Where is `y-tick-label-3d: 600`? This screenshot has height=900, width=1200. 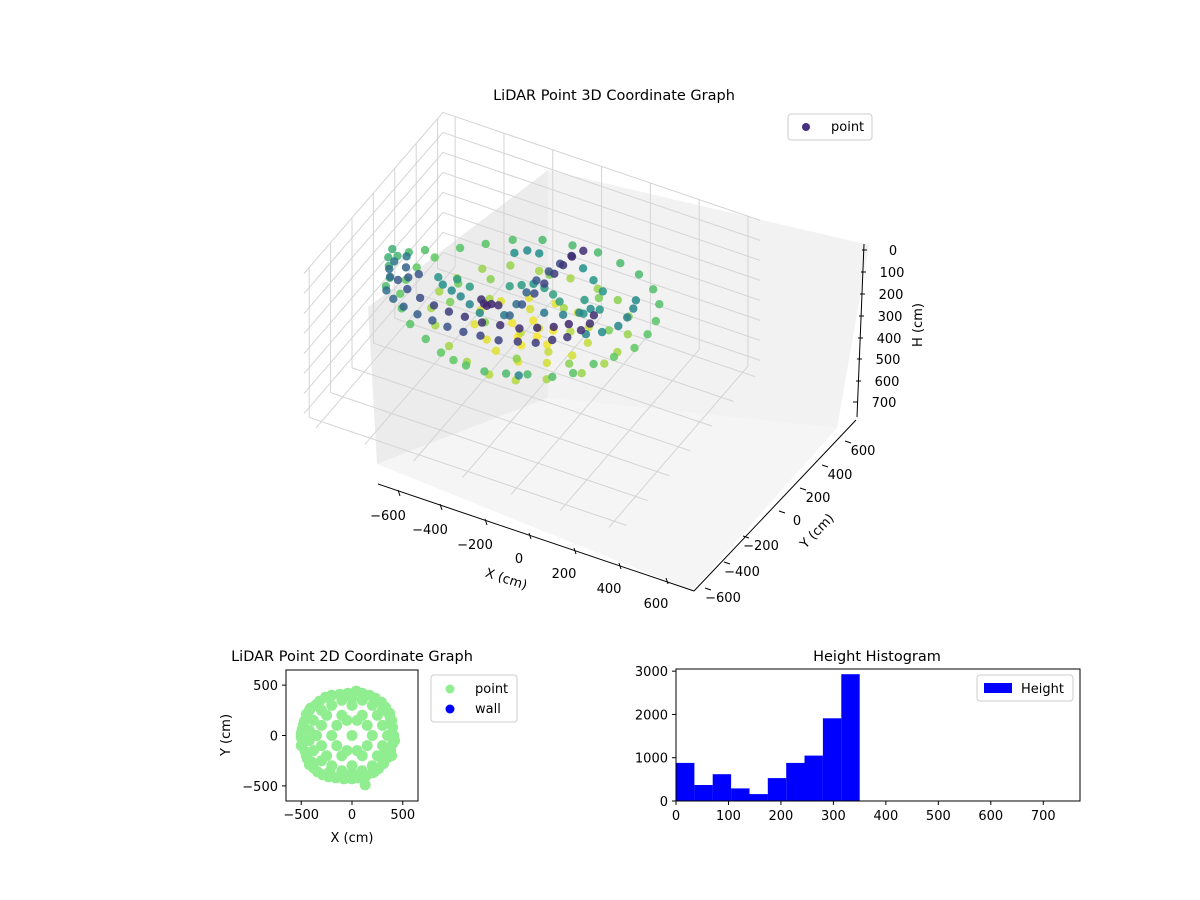 y-tick-label-3d: 600 is located at coordinates (863, 451).